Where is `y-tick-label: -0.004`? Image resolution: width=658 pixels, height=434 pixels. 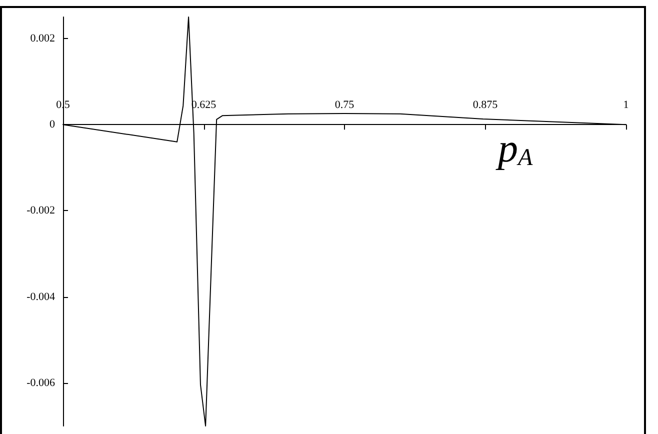
y-tick-label: -0.004 is located at coordinates (41, 296).